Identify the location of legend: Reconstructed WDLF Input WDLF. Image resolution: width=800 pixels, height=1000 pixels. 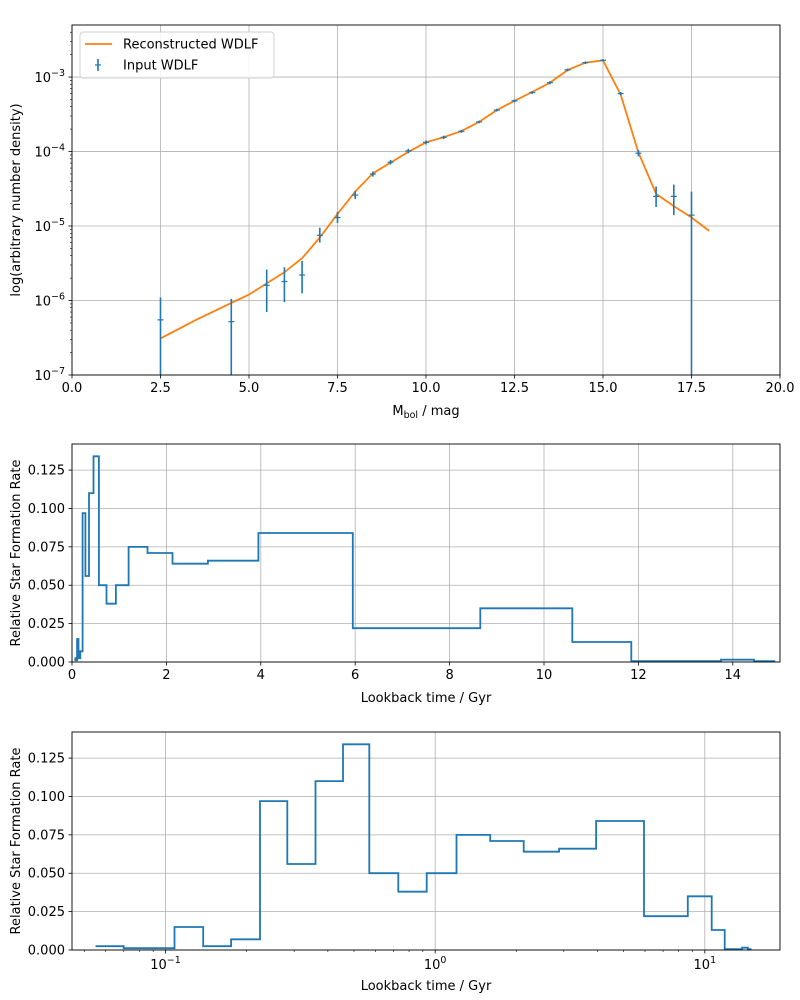
(177, 55).